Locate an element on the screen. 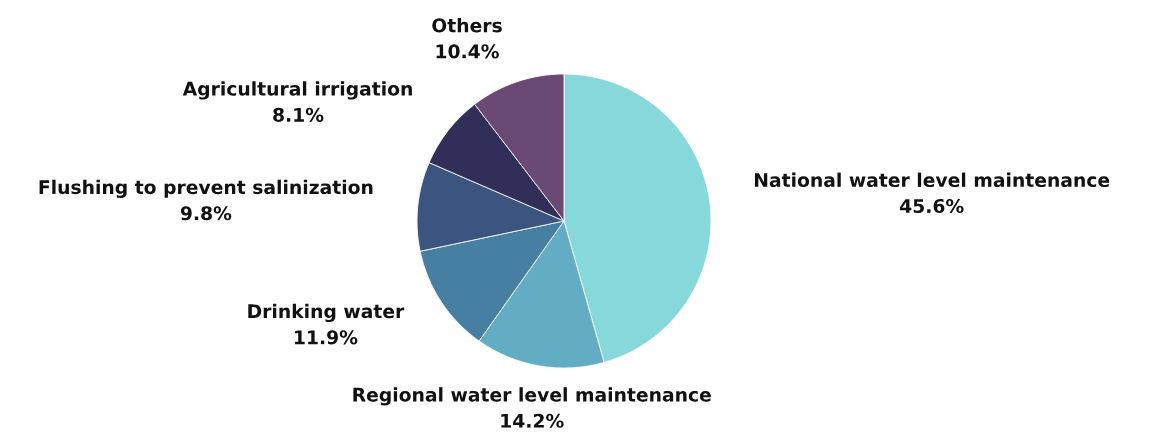  data-label: 45.6% is located at coordinates (932, 206).